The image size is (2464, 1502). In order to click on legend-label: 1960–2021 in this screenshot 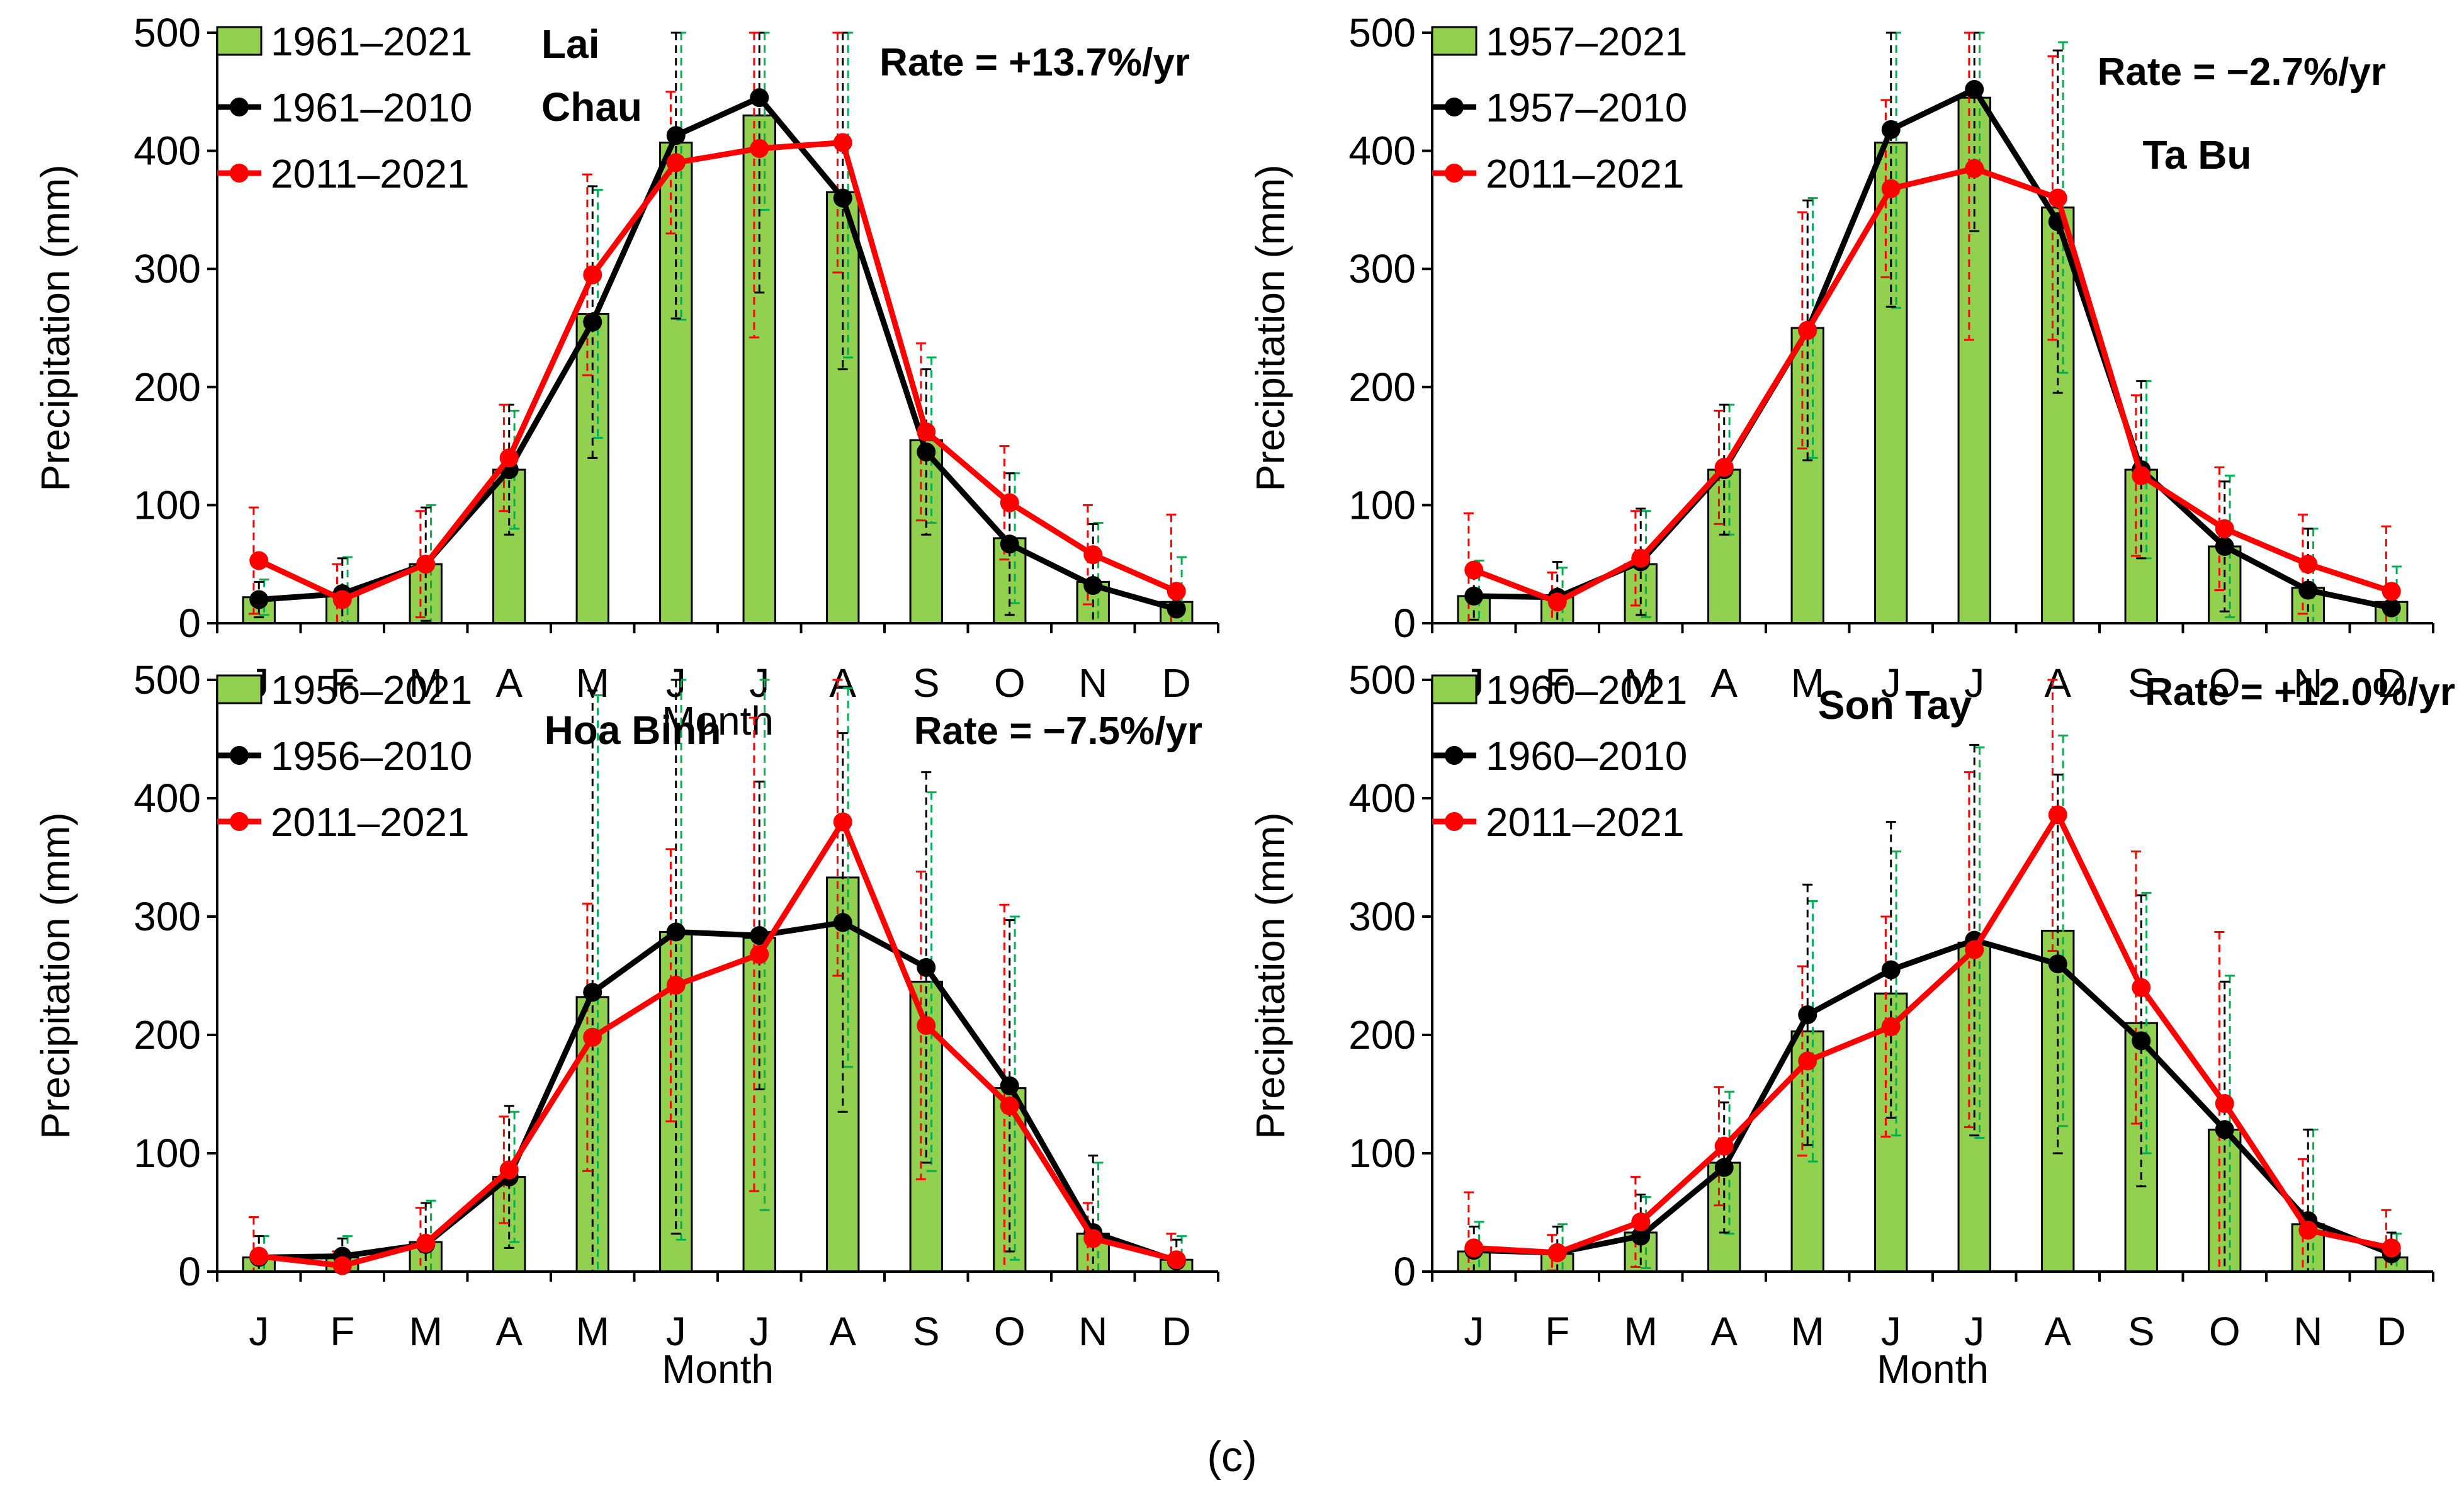, I will do `click(1586, 690)`.